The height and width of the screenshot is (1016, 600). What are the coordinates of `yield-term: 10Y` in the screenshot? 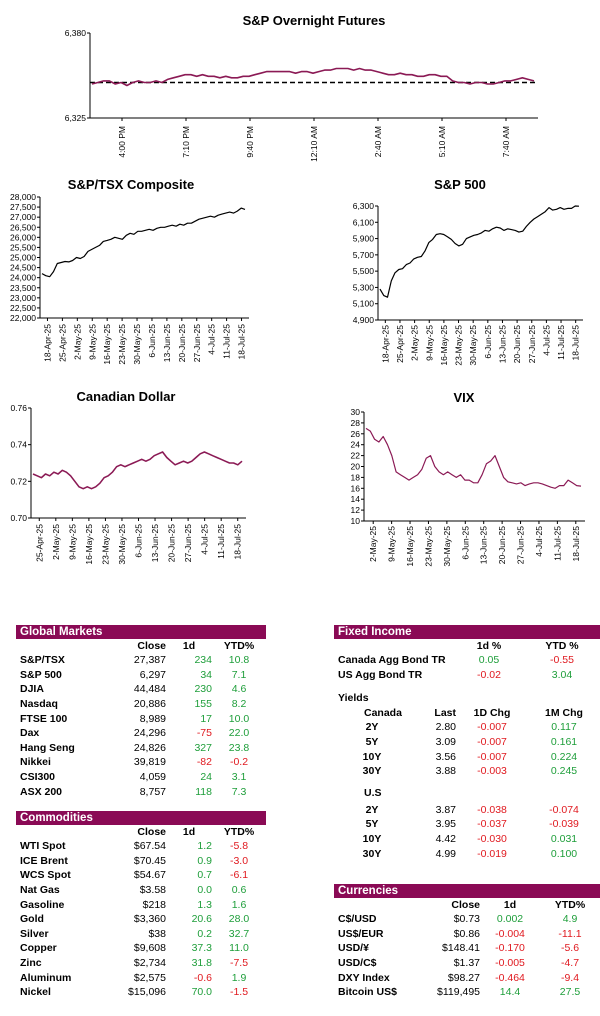 It's located at (372, 839).